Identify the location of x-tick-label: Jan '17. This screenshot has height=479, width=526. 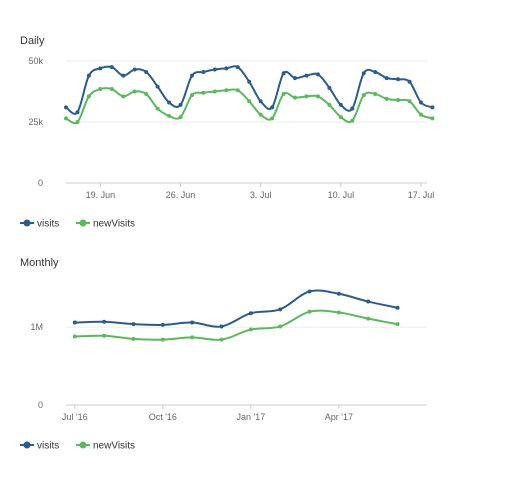
(250, 417).